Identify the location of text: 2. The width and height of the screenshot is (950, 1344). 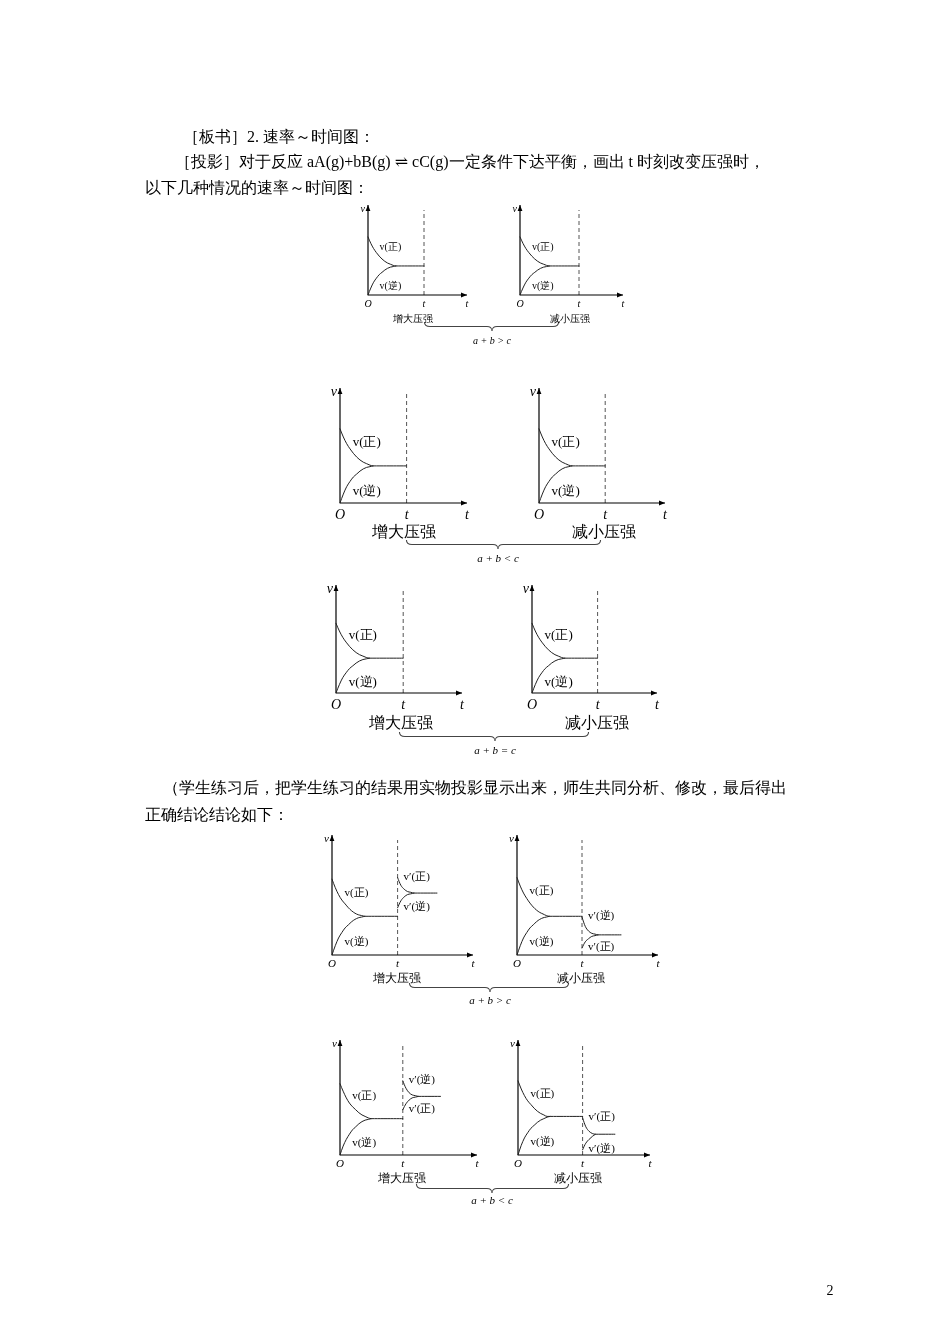
(830, 1290).